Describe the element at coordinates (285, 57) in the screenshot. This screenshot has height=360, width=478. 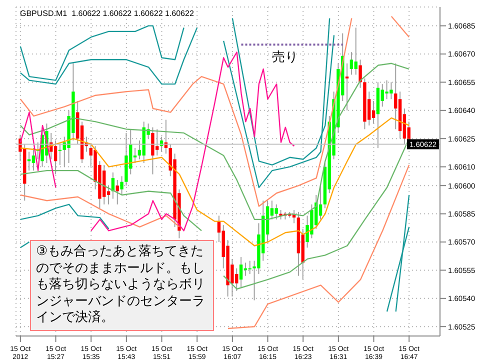
I see `annotation: 売り` at that location.